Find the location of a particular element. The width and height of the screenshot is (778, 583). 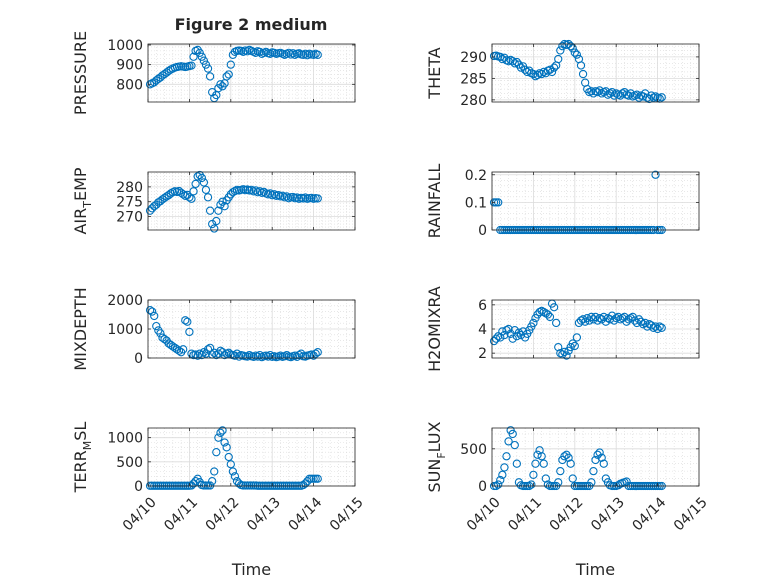

subplot-pressure: 800 900 1000 PRESSURE is located at coordinates (213, 73).